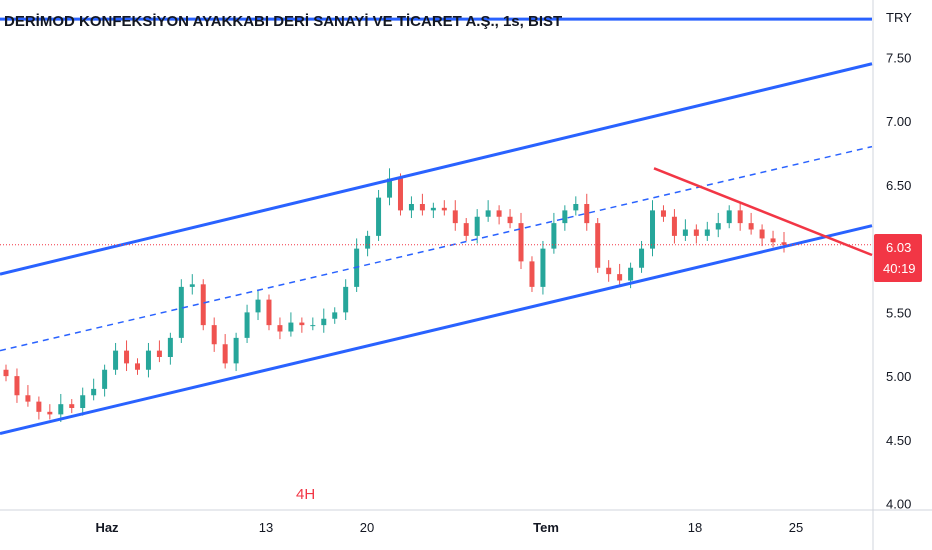 The width and height of the screenshot is (932, 550). I want to click on price-tick-label: 4.00, so click(898, 504).